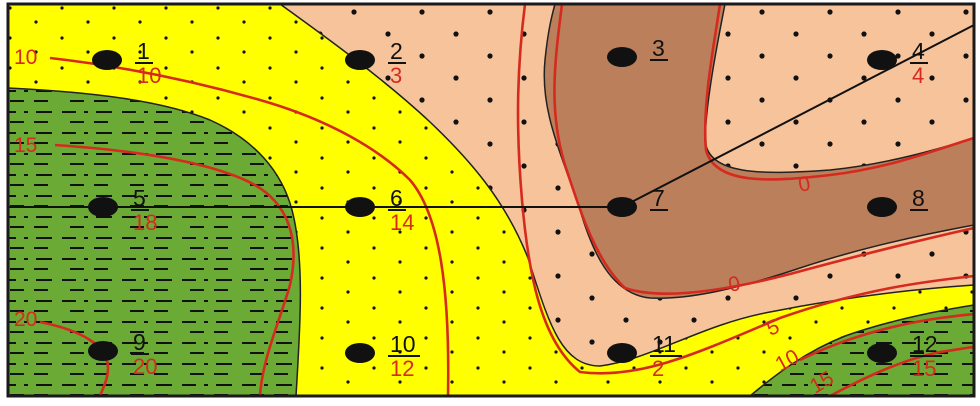  I want to click on well-number: 7, so click(658, 198).